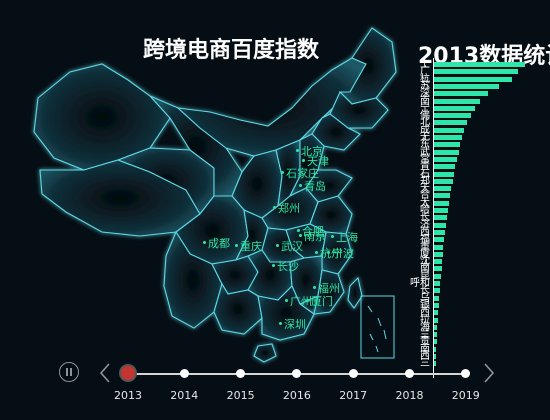 The image size is (550, 420). What do you see at coordinates (240, 395) in the screenshot?
I see `timeline-year-label: 2015` at bounding box center [240, 395].